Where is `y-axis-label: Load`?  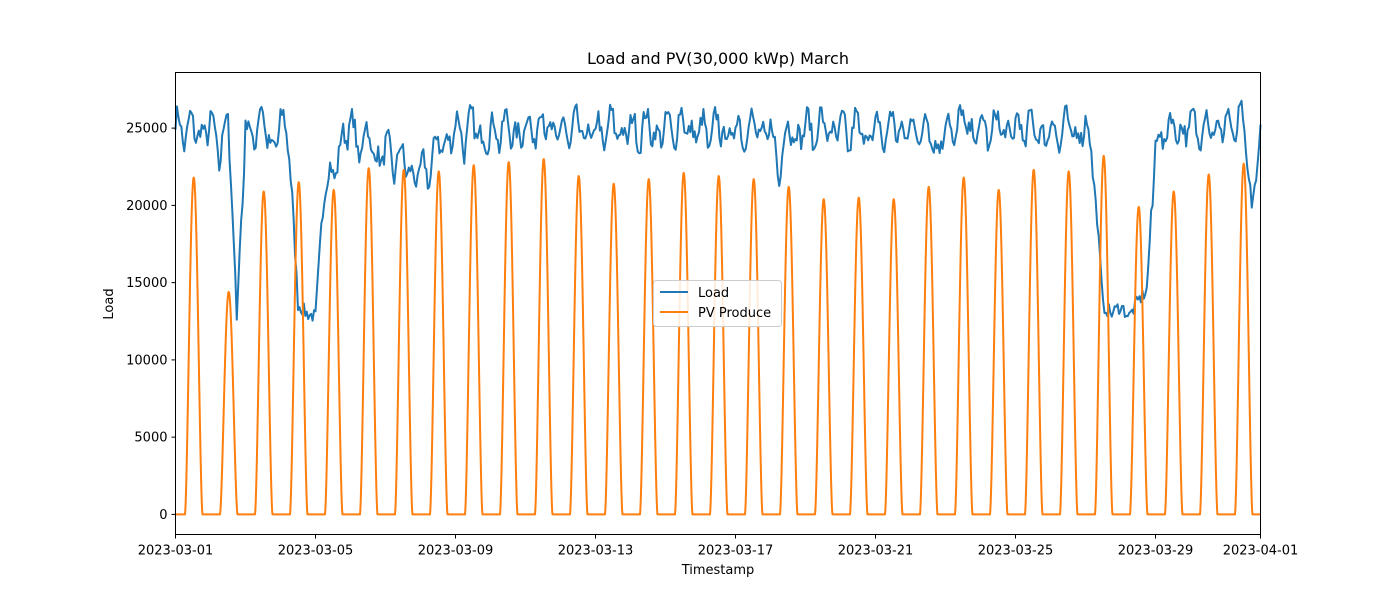
y-axis-label: Load is located at coordinates (109, 303).